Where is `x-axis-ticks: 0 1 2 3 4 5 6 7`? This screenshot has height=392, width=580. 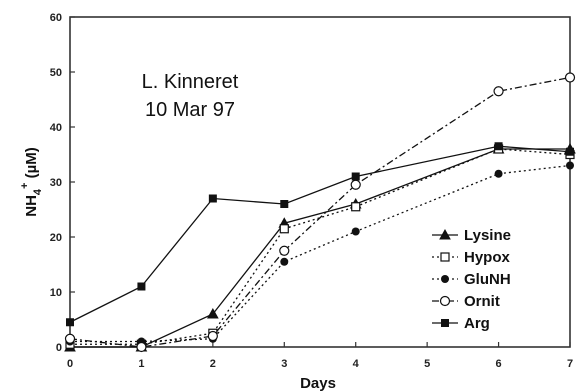 x-axis-ticks: 0 1 2 3 4 5 6 7 is located at coordinates (320, 356).